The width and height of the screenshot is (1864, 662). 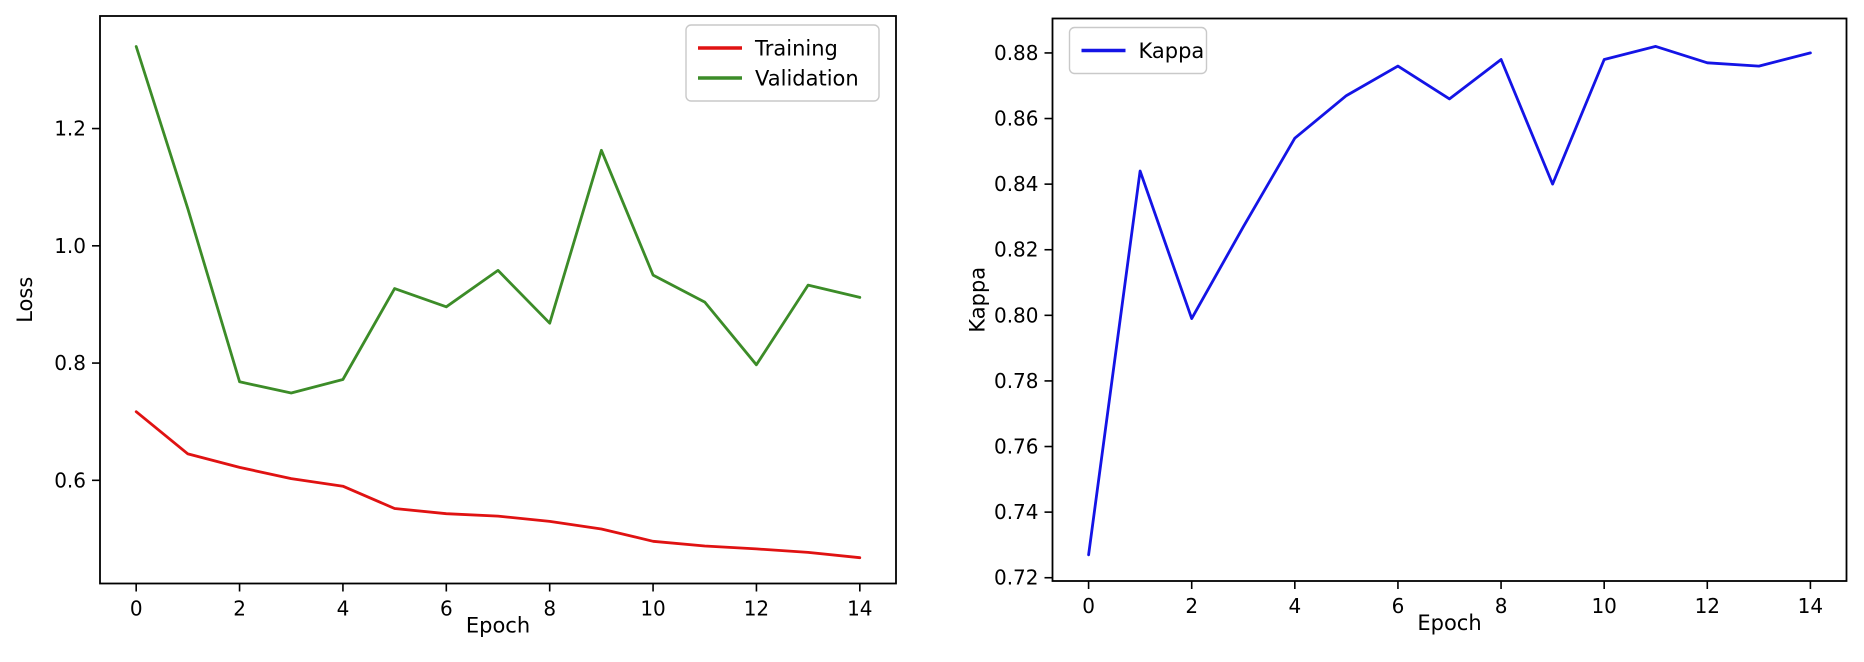 I want to click on kappa-x-tick-label: 8, so click(x=1501, y=606).